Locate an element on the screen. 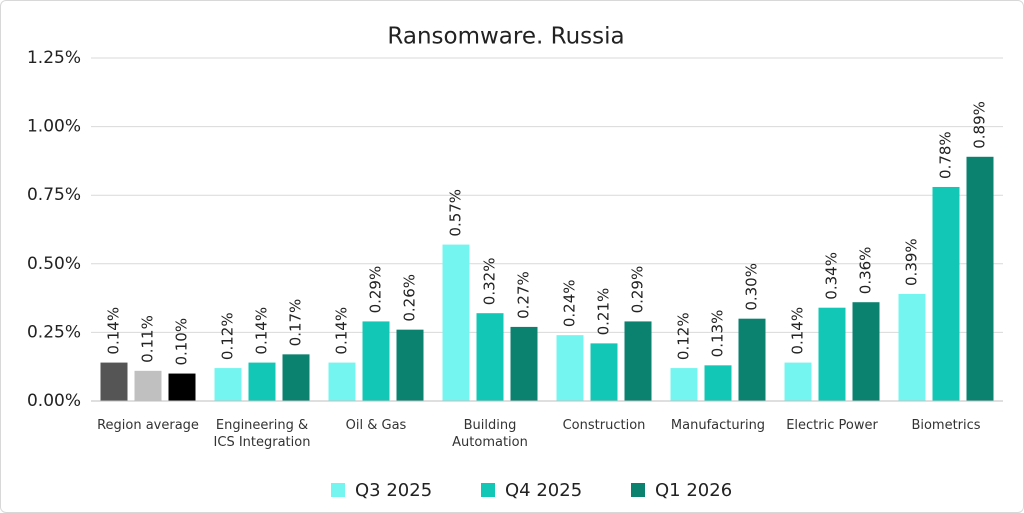  x-tick-label: Region average is located at coordinates (148, 425).